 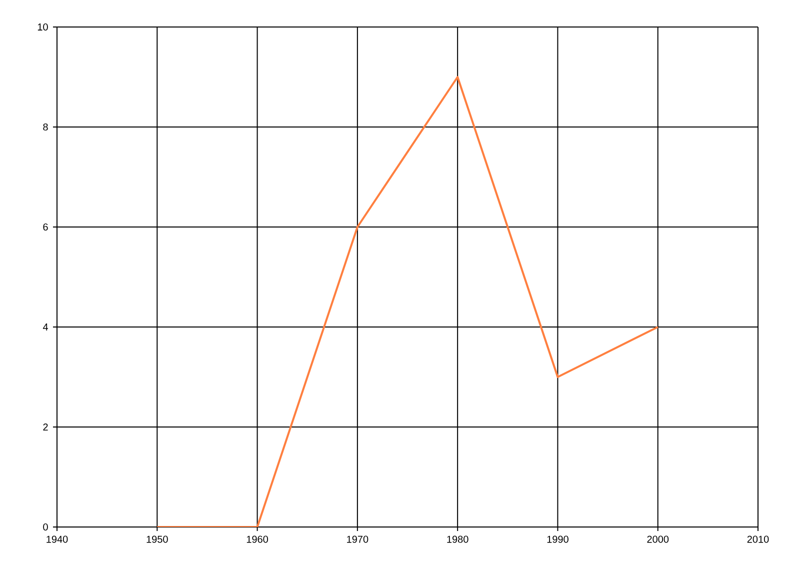 What do you see at coordinates (157, 539) in the screenshot?
I see `x-tick-label: 1950` at bounding box center [157, 539].